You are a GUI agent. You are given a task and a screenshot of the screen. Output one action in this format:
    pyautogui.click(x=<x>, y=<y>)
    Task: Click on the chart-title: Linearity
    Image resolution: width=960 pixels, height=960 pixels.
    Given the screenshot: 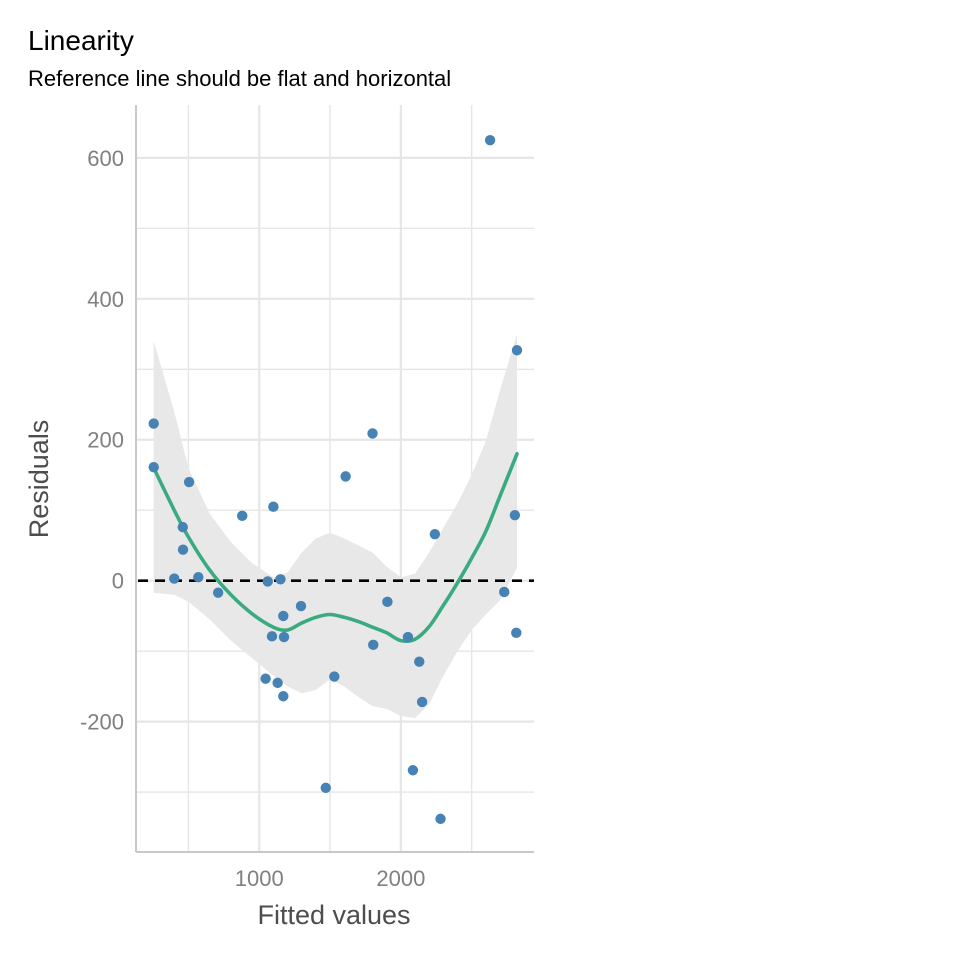 What is the action you would take?
    pyautogui.click(x=81, y=40)
    